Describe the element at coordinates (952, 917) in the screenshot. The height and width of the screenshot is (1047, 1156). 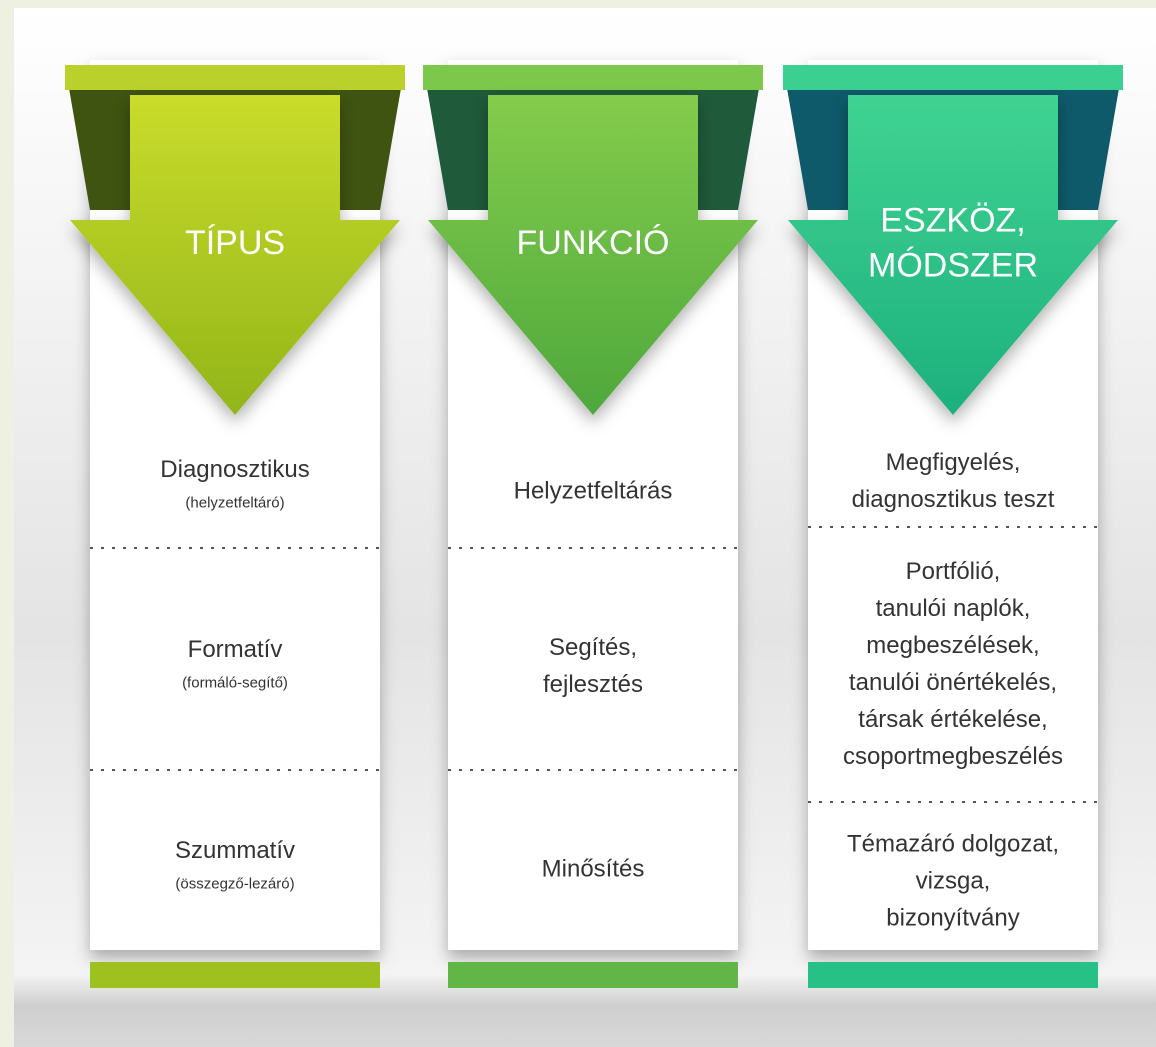
I see `row-text: bizonyítvány` at that location.